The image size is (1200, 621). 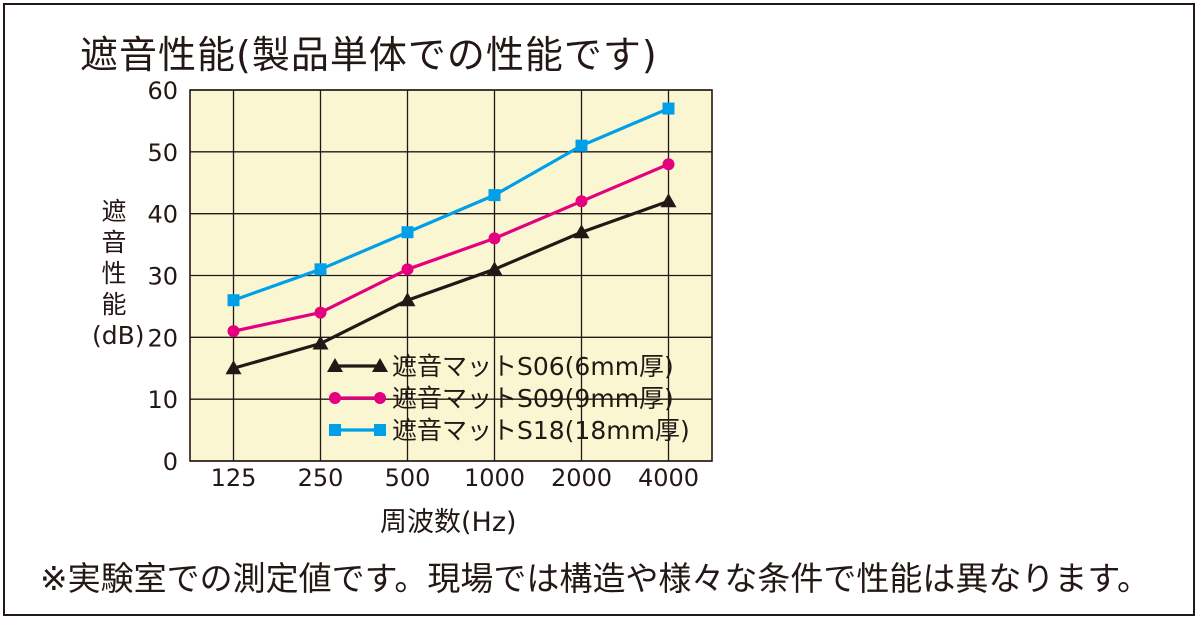 I want to click on y-tick-label: 30, so click(x=162, y=277).